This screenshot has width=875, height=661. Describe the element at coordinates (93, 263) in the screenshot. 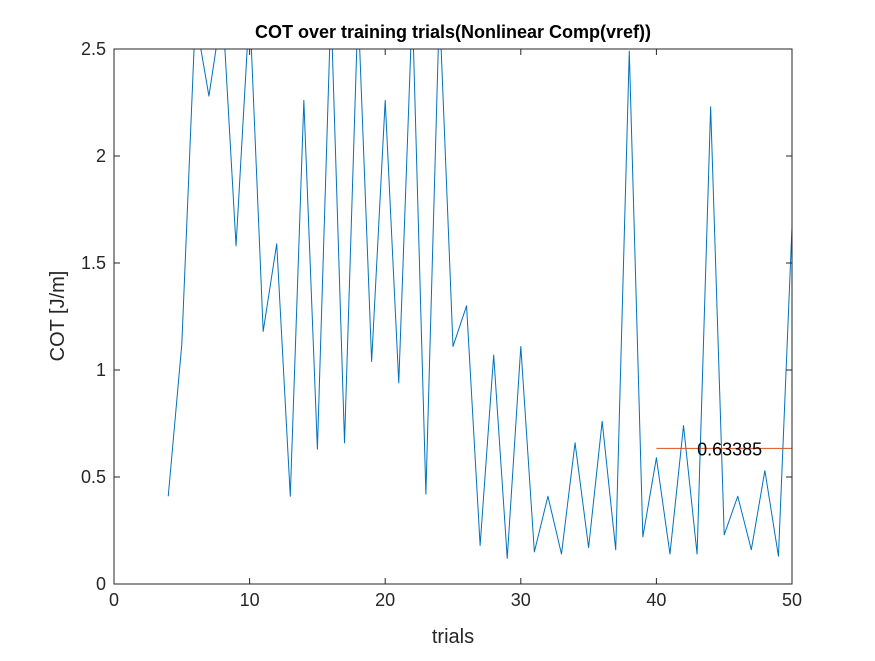

I see `y-tick-label: 1.5` at that location.